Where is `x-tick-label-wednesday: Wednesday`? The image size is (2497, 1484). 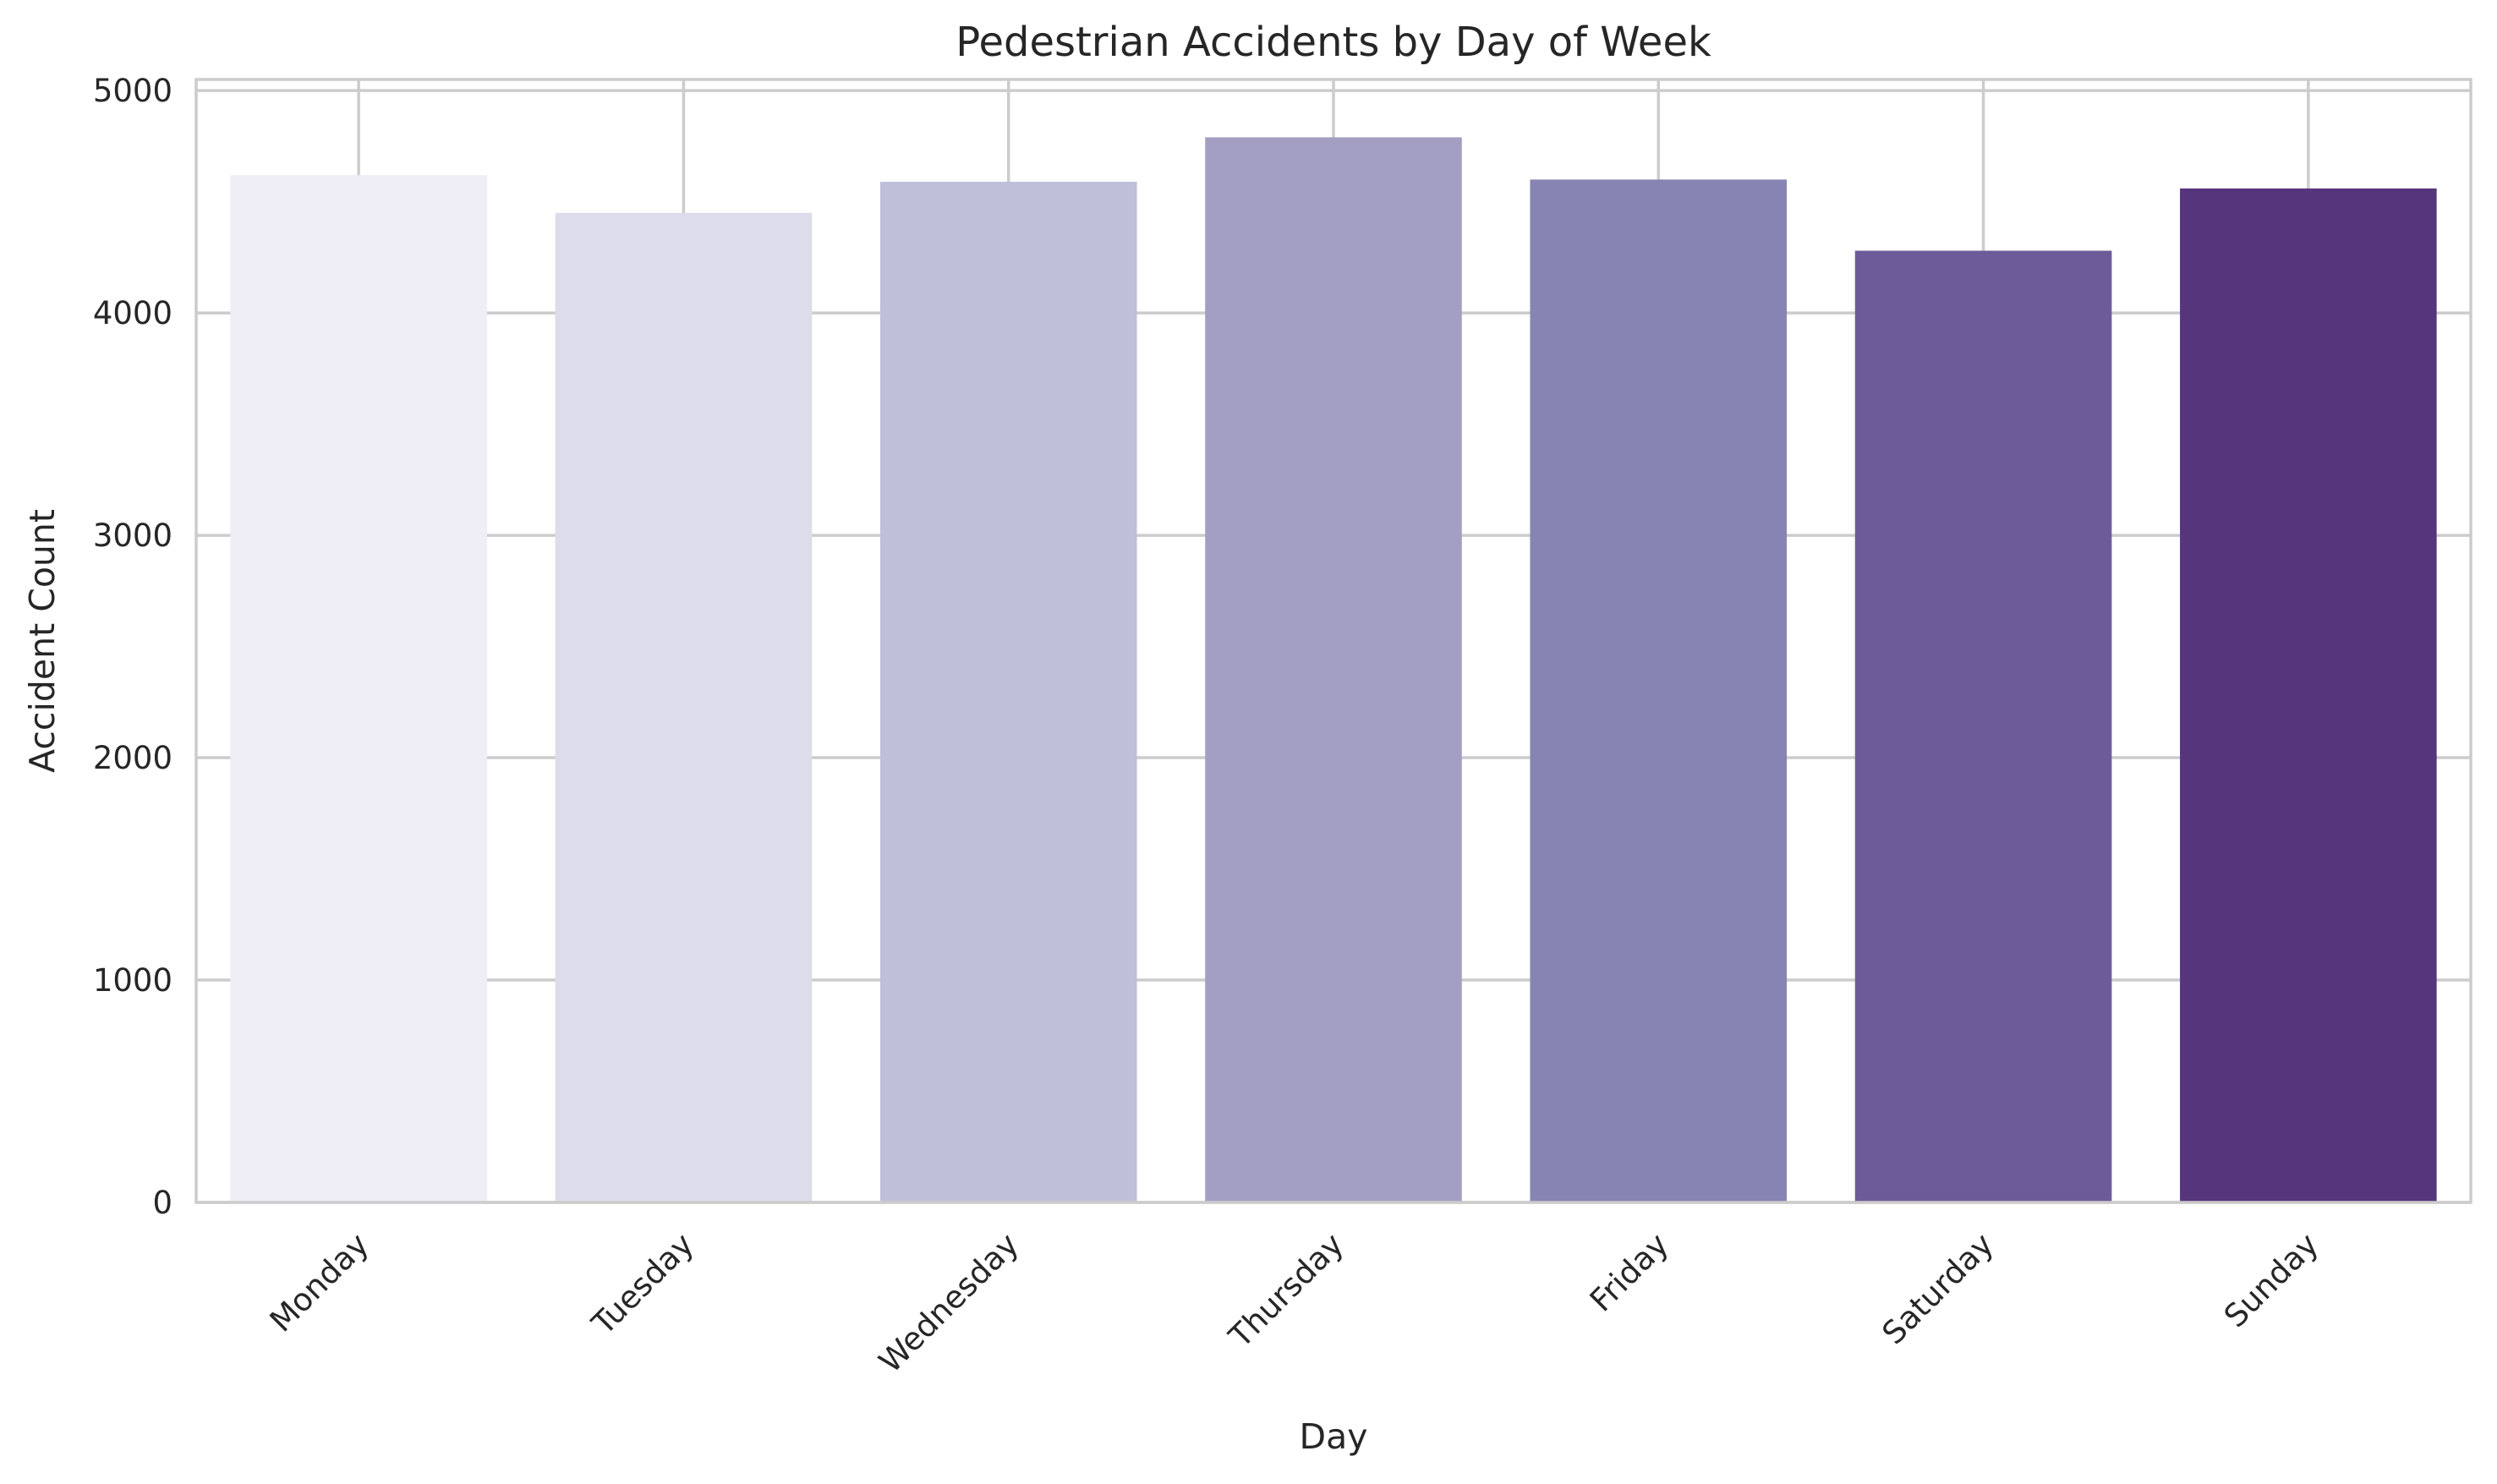
x-tick-label-wednesday: Wednesday is located at coordinates (949, 1303).